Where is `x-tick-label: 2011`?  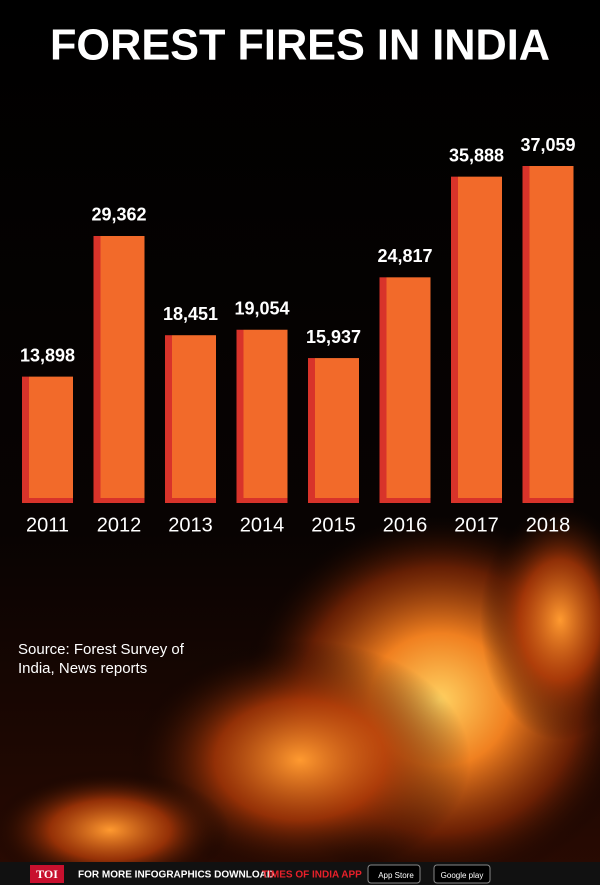
x-tick-label: 2011 is located at coordinates (47, 525).